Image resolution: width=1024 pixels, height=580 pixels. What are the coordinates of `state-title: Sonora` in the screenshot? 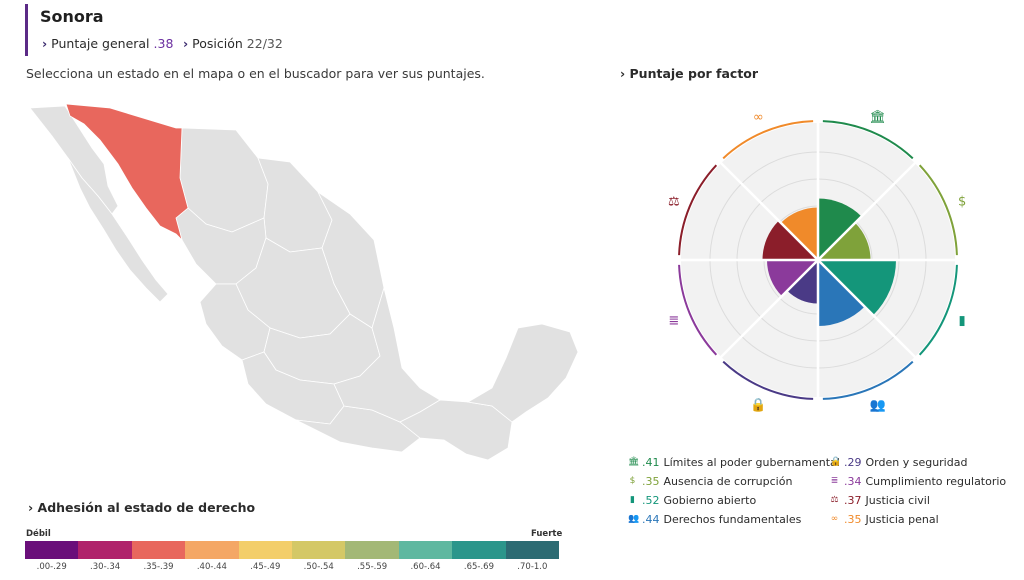 It's located at (72, 16).